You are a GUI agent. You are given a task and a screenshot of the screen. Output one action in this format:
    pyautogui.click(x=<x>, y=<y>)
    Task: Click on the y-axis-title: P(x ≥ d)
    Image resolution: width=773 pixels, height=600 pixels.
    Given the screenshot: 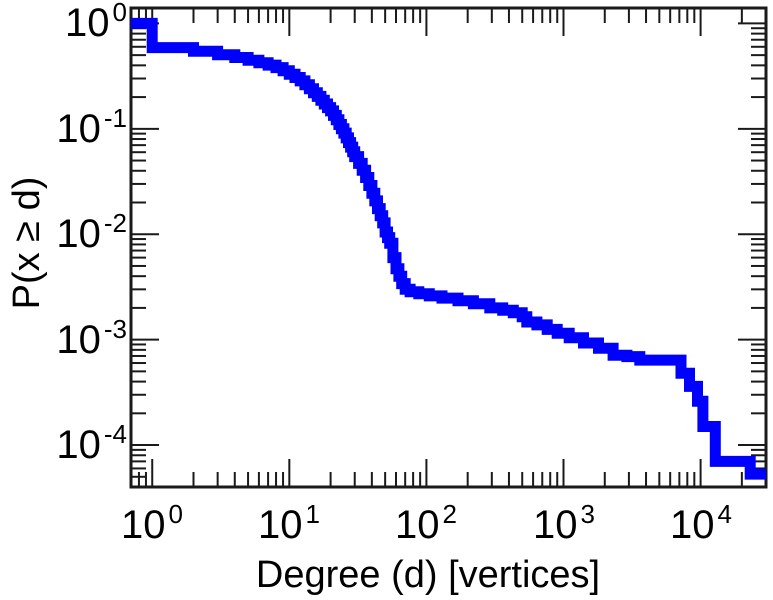 What is the action you would take?
    pyautogui.click(x=27, y=243)
    